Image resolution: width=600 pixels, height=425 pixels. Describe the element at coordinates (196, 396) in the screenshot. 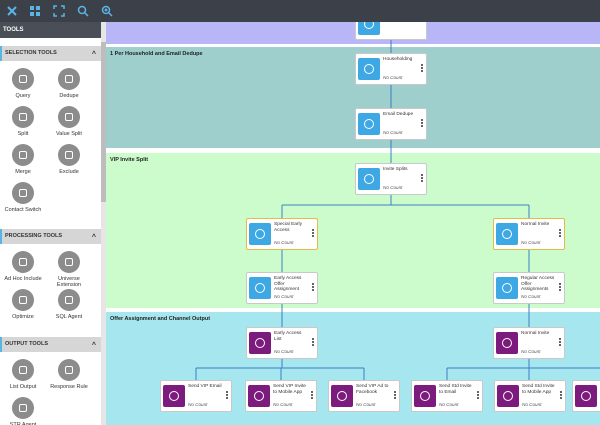

I see `node: Send VIP Email No Count` at that location.